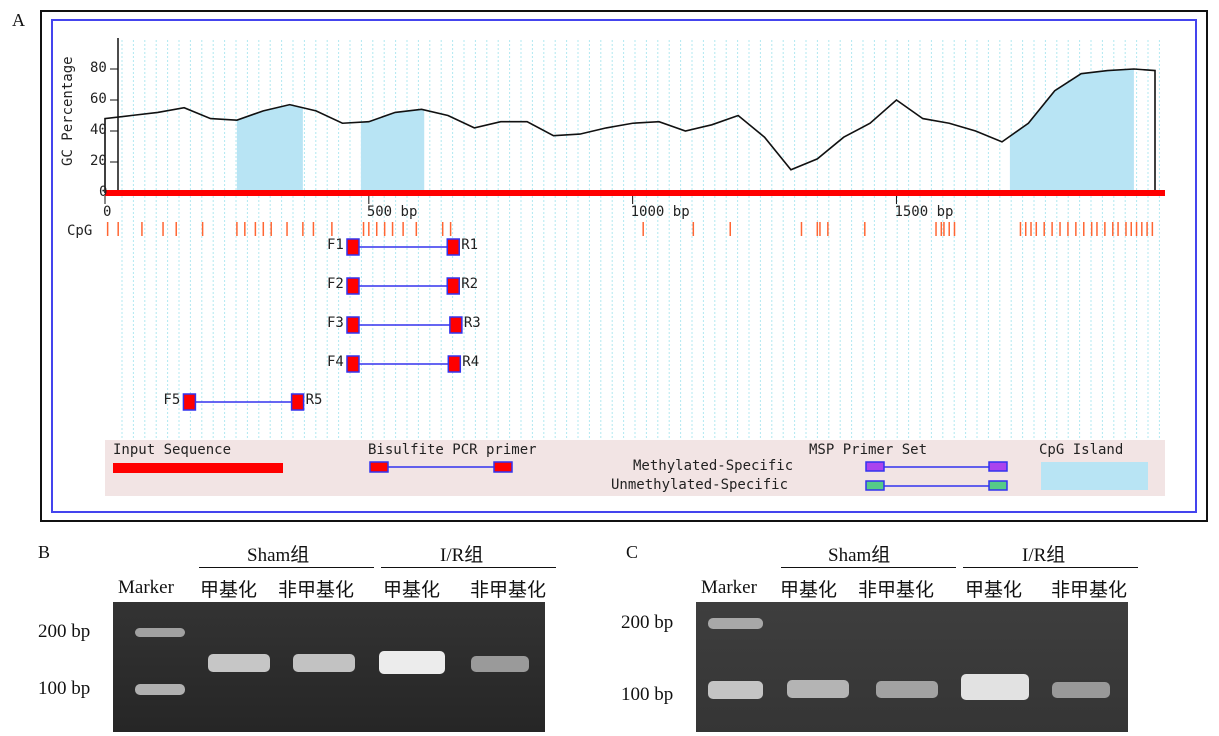 This screenshot has height=736, width=1219. I want to click on forward-primer-label: F5, so click(172, 400).